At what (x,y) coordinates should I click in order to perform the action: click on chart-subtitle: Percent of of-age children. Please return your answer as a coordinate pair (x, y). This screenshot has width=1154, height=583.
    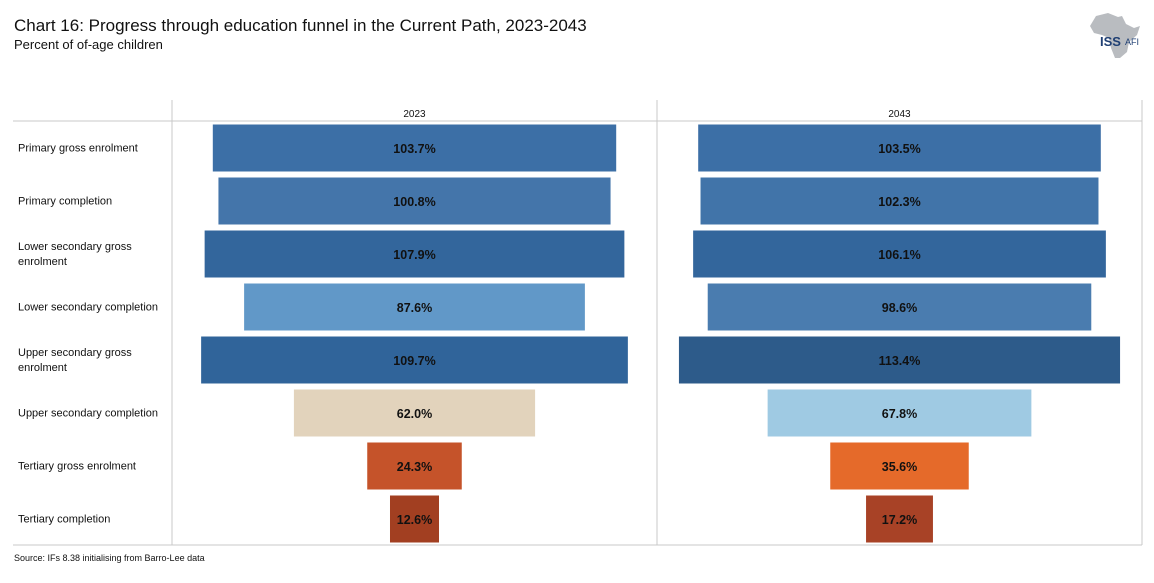
    Looking at the image, I should click on (88, 44).